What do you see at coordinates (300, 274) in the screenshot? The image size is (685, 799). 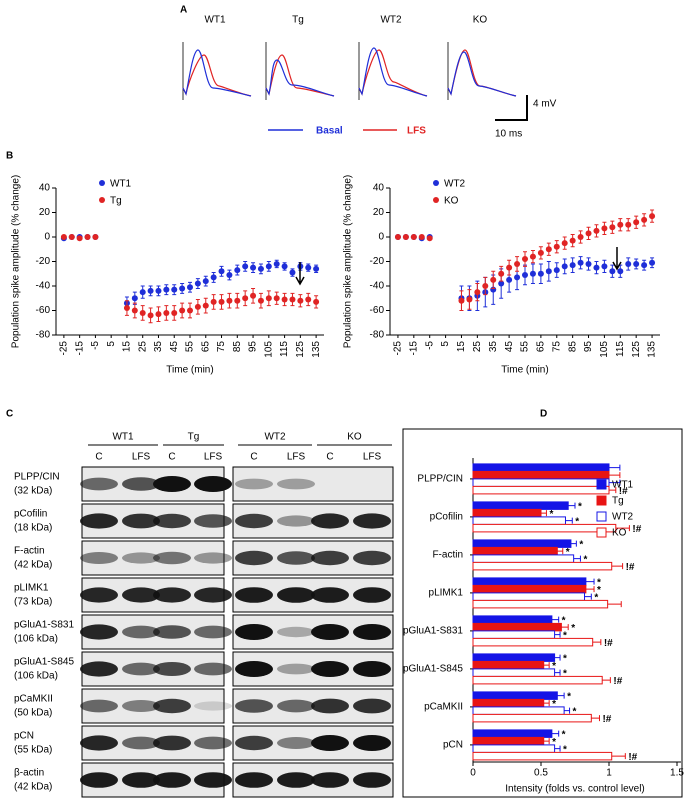 I see `arrow` at bounding box center [300, 274].